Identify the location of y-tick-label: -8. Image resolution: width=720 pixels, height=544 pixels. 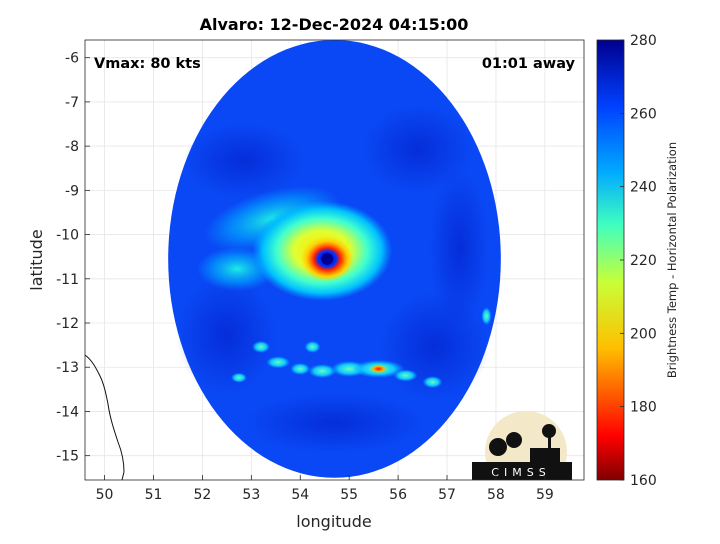
(72, 147).